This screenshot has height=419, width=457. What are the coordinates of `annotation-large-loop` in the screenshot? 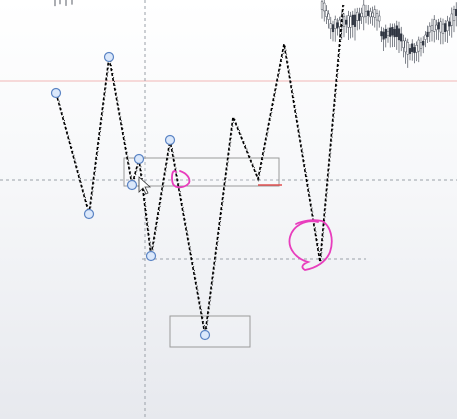 It's located at (310, 245).